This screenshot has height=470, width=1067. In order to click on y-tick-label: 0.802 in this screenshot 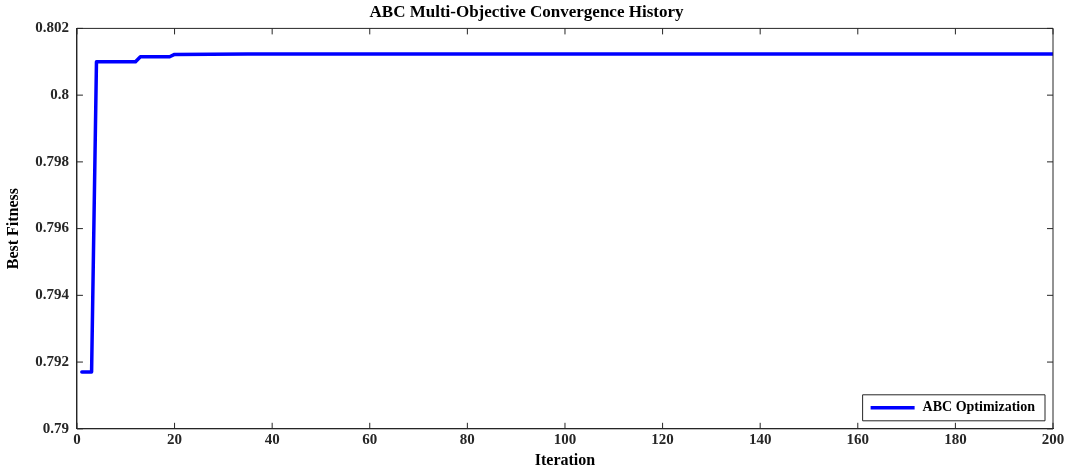, I will do `click(52, 27)`.